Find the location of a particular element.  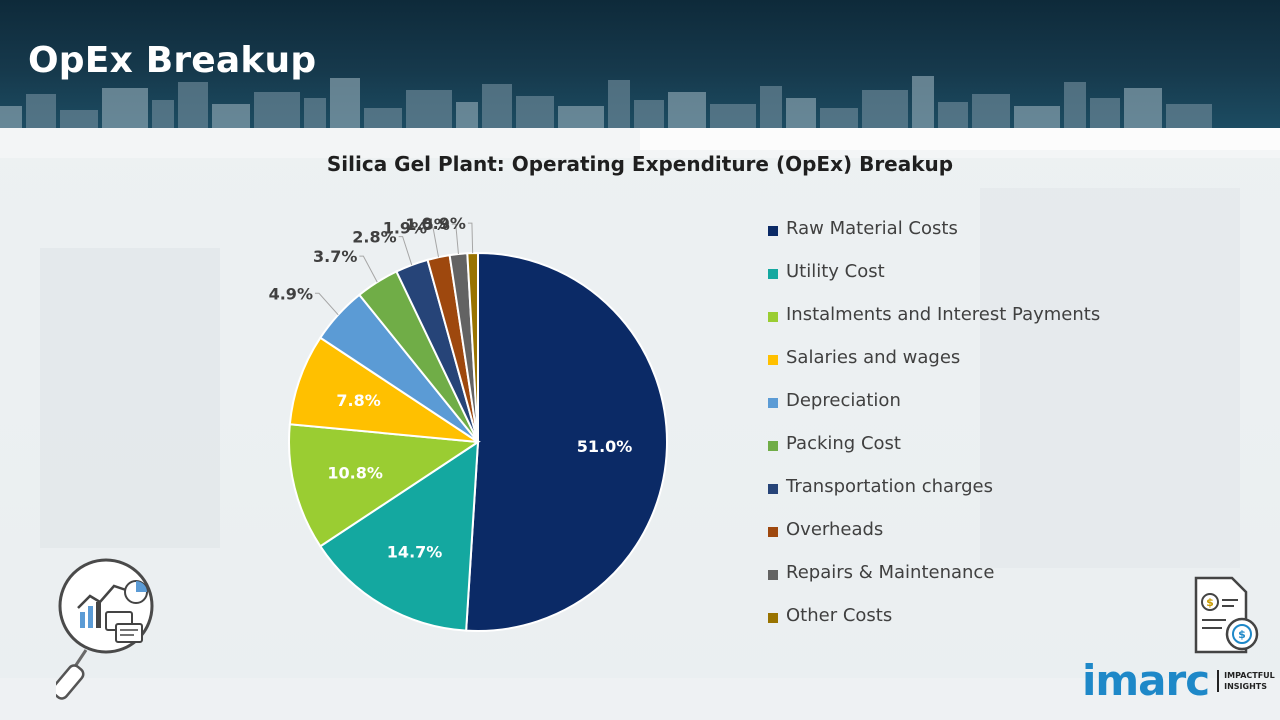

legend-item: Repairs & Maintenance is located at coordinates (934, 583).